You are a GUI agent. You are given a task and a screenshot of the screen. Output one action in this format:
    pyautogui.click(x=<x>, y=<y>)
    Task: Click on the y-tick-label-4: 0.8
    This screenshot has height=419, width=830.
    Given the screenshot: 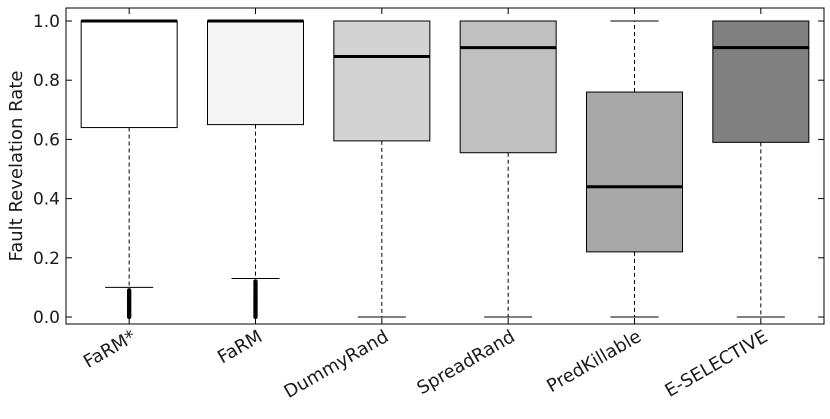 What is the action you would take?
    pyautogui.click(x=46, y=81)
    